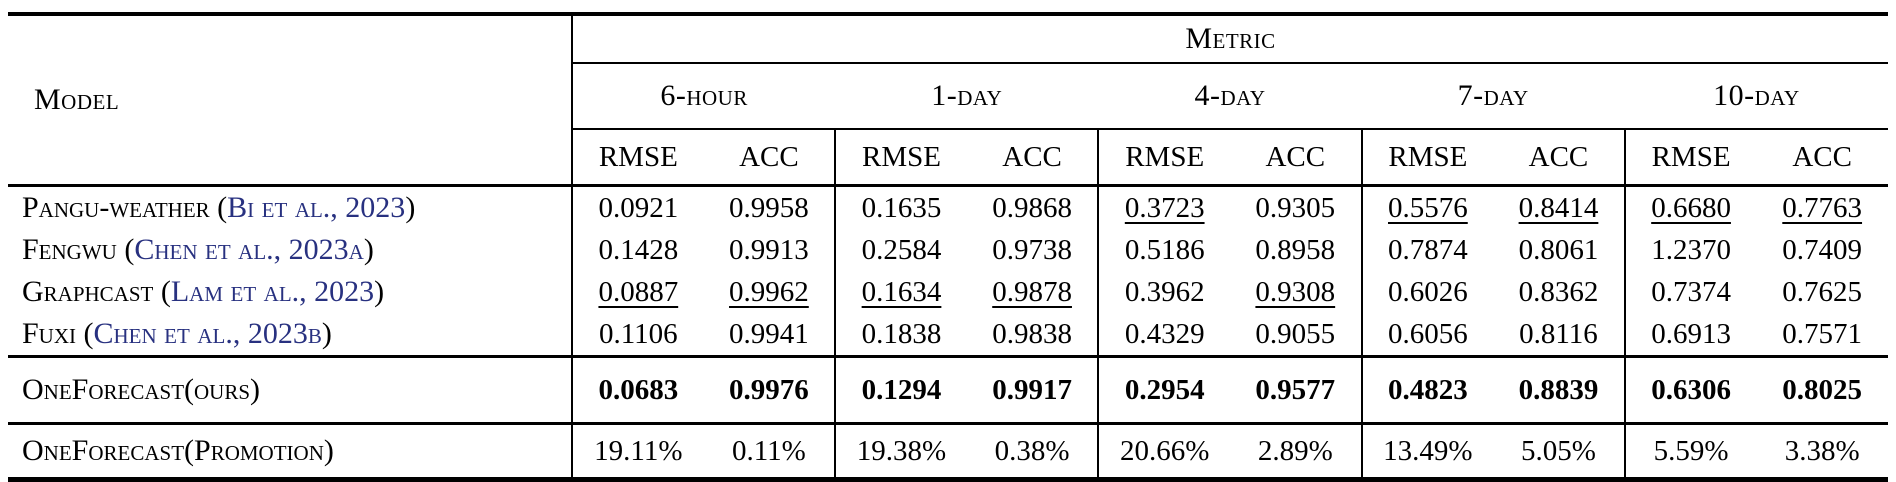  What do you see at coordinates (1427, 250) in the screenshot?
I see `metric-value: 0.7874` at bounding box center [1427, 250].